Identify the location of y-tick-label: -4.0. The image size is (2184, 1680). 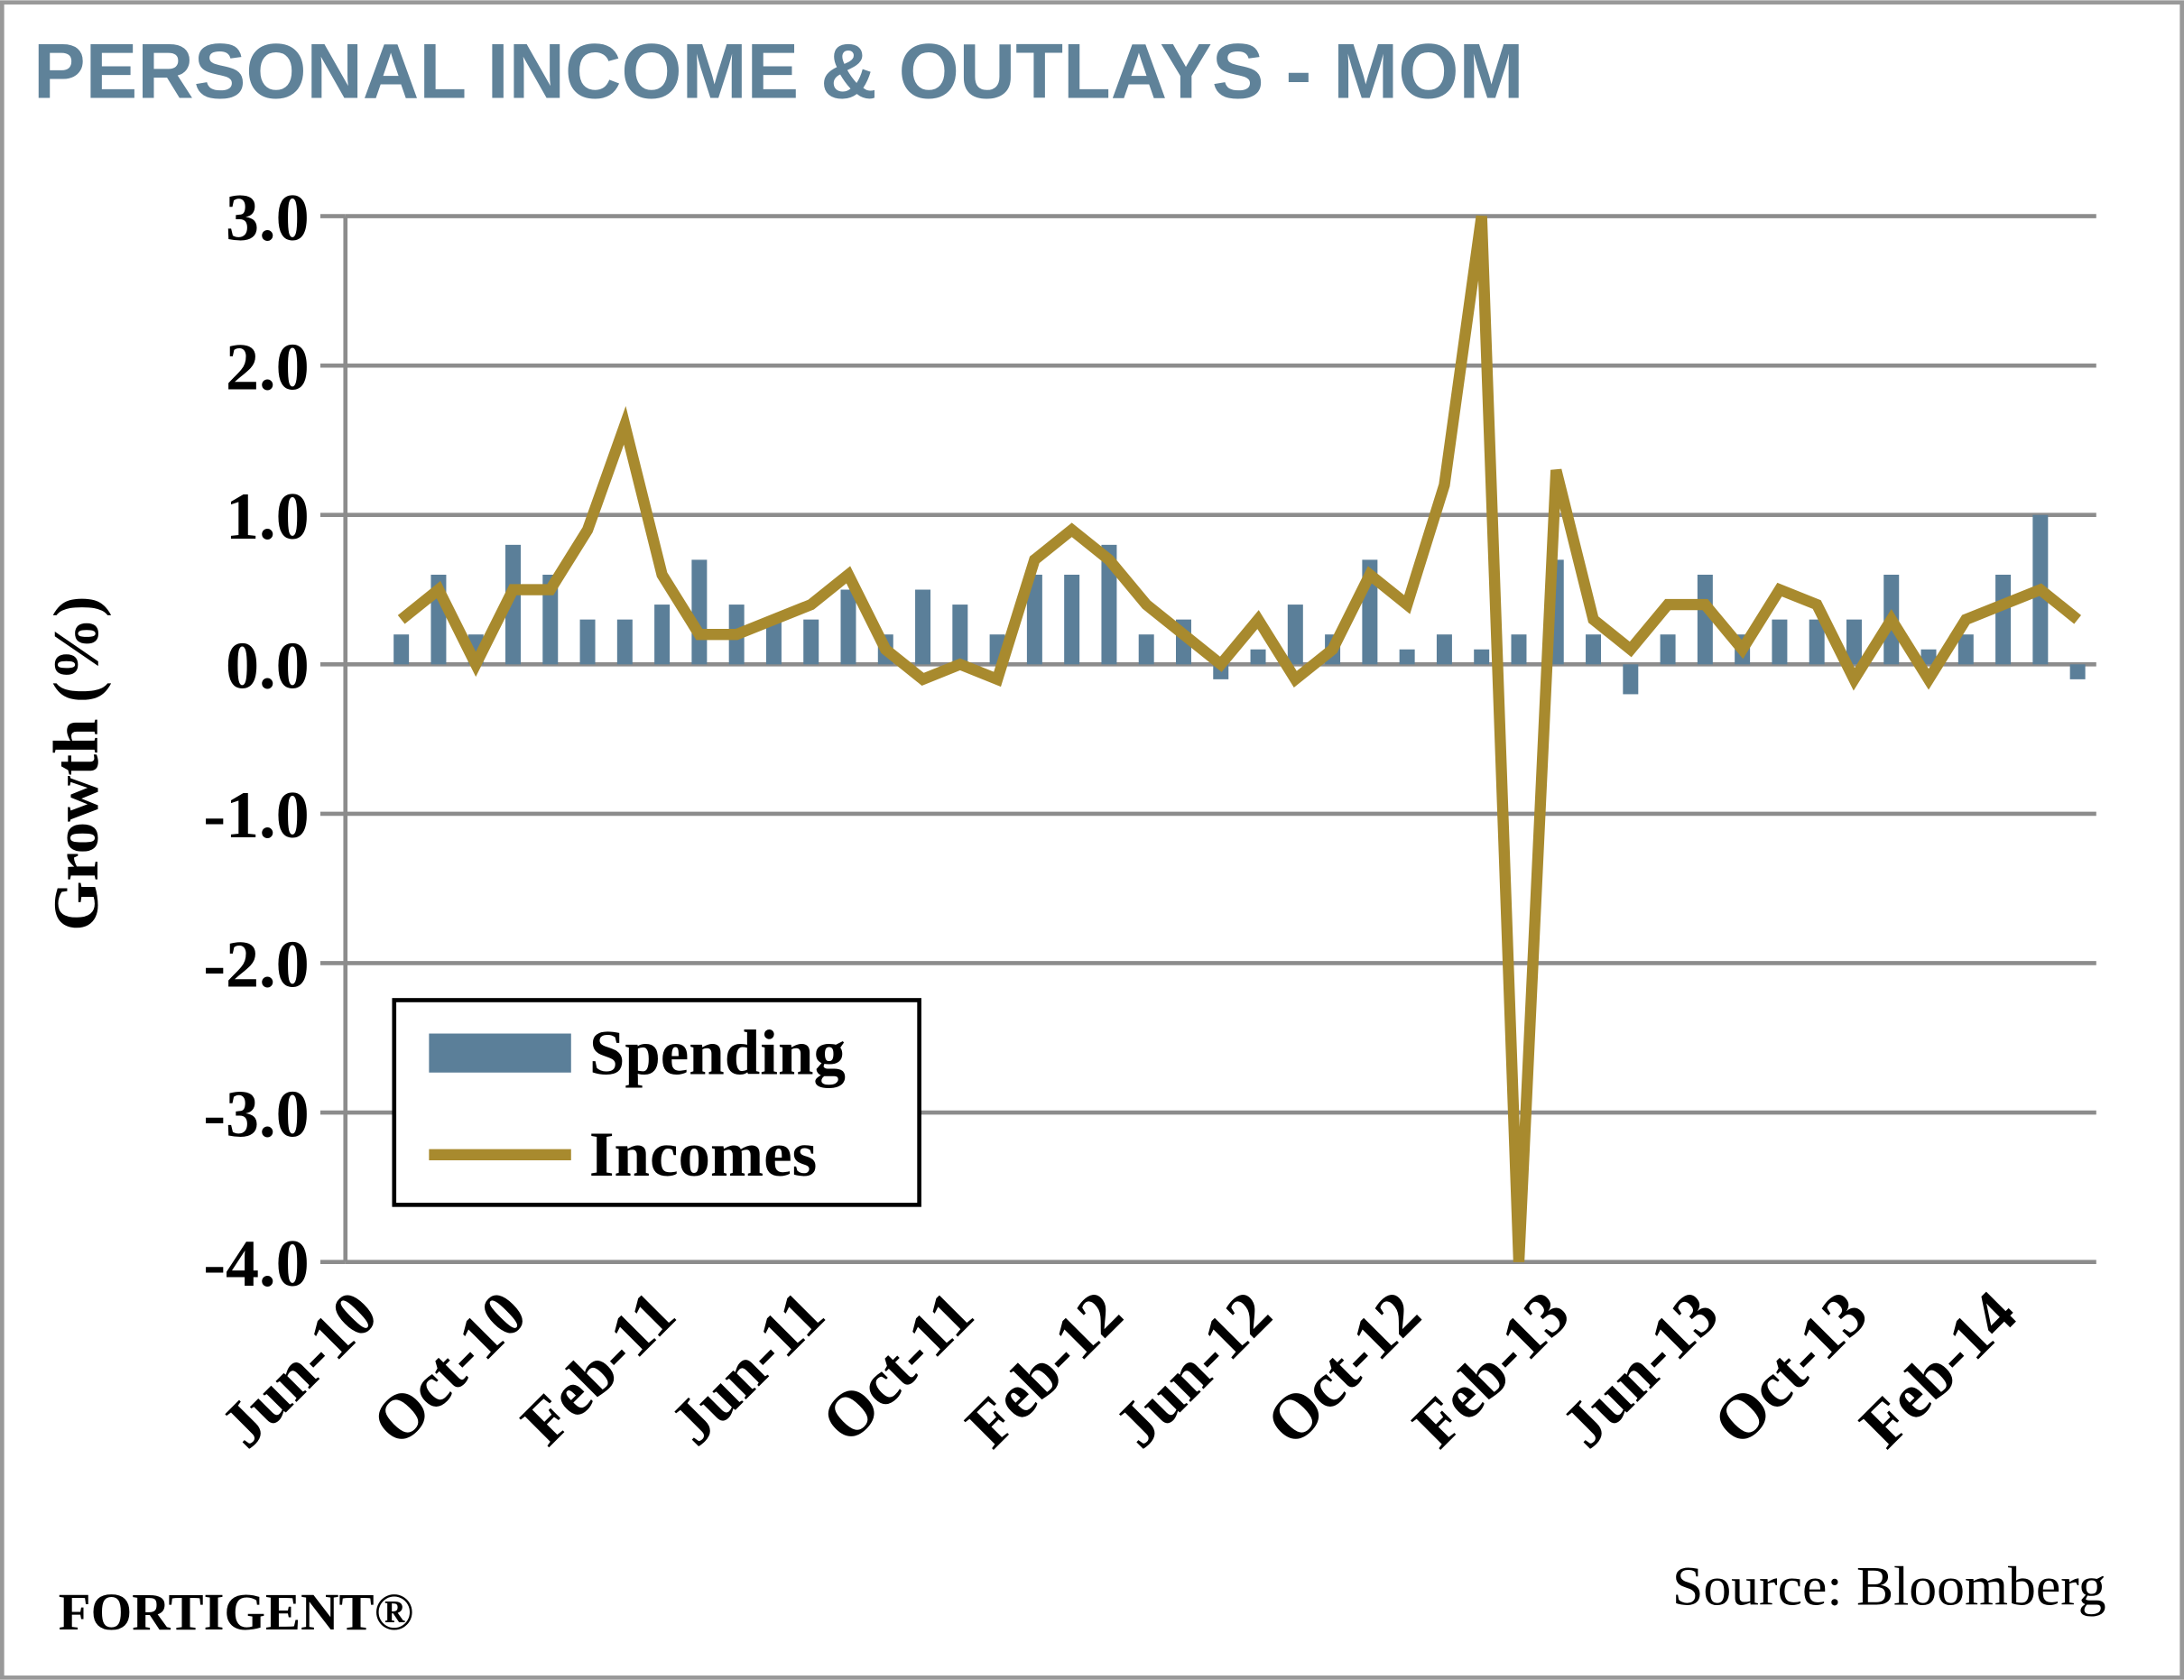
(256, 1264).